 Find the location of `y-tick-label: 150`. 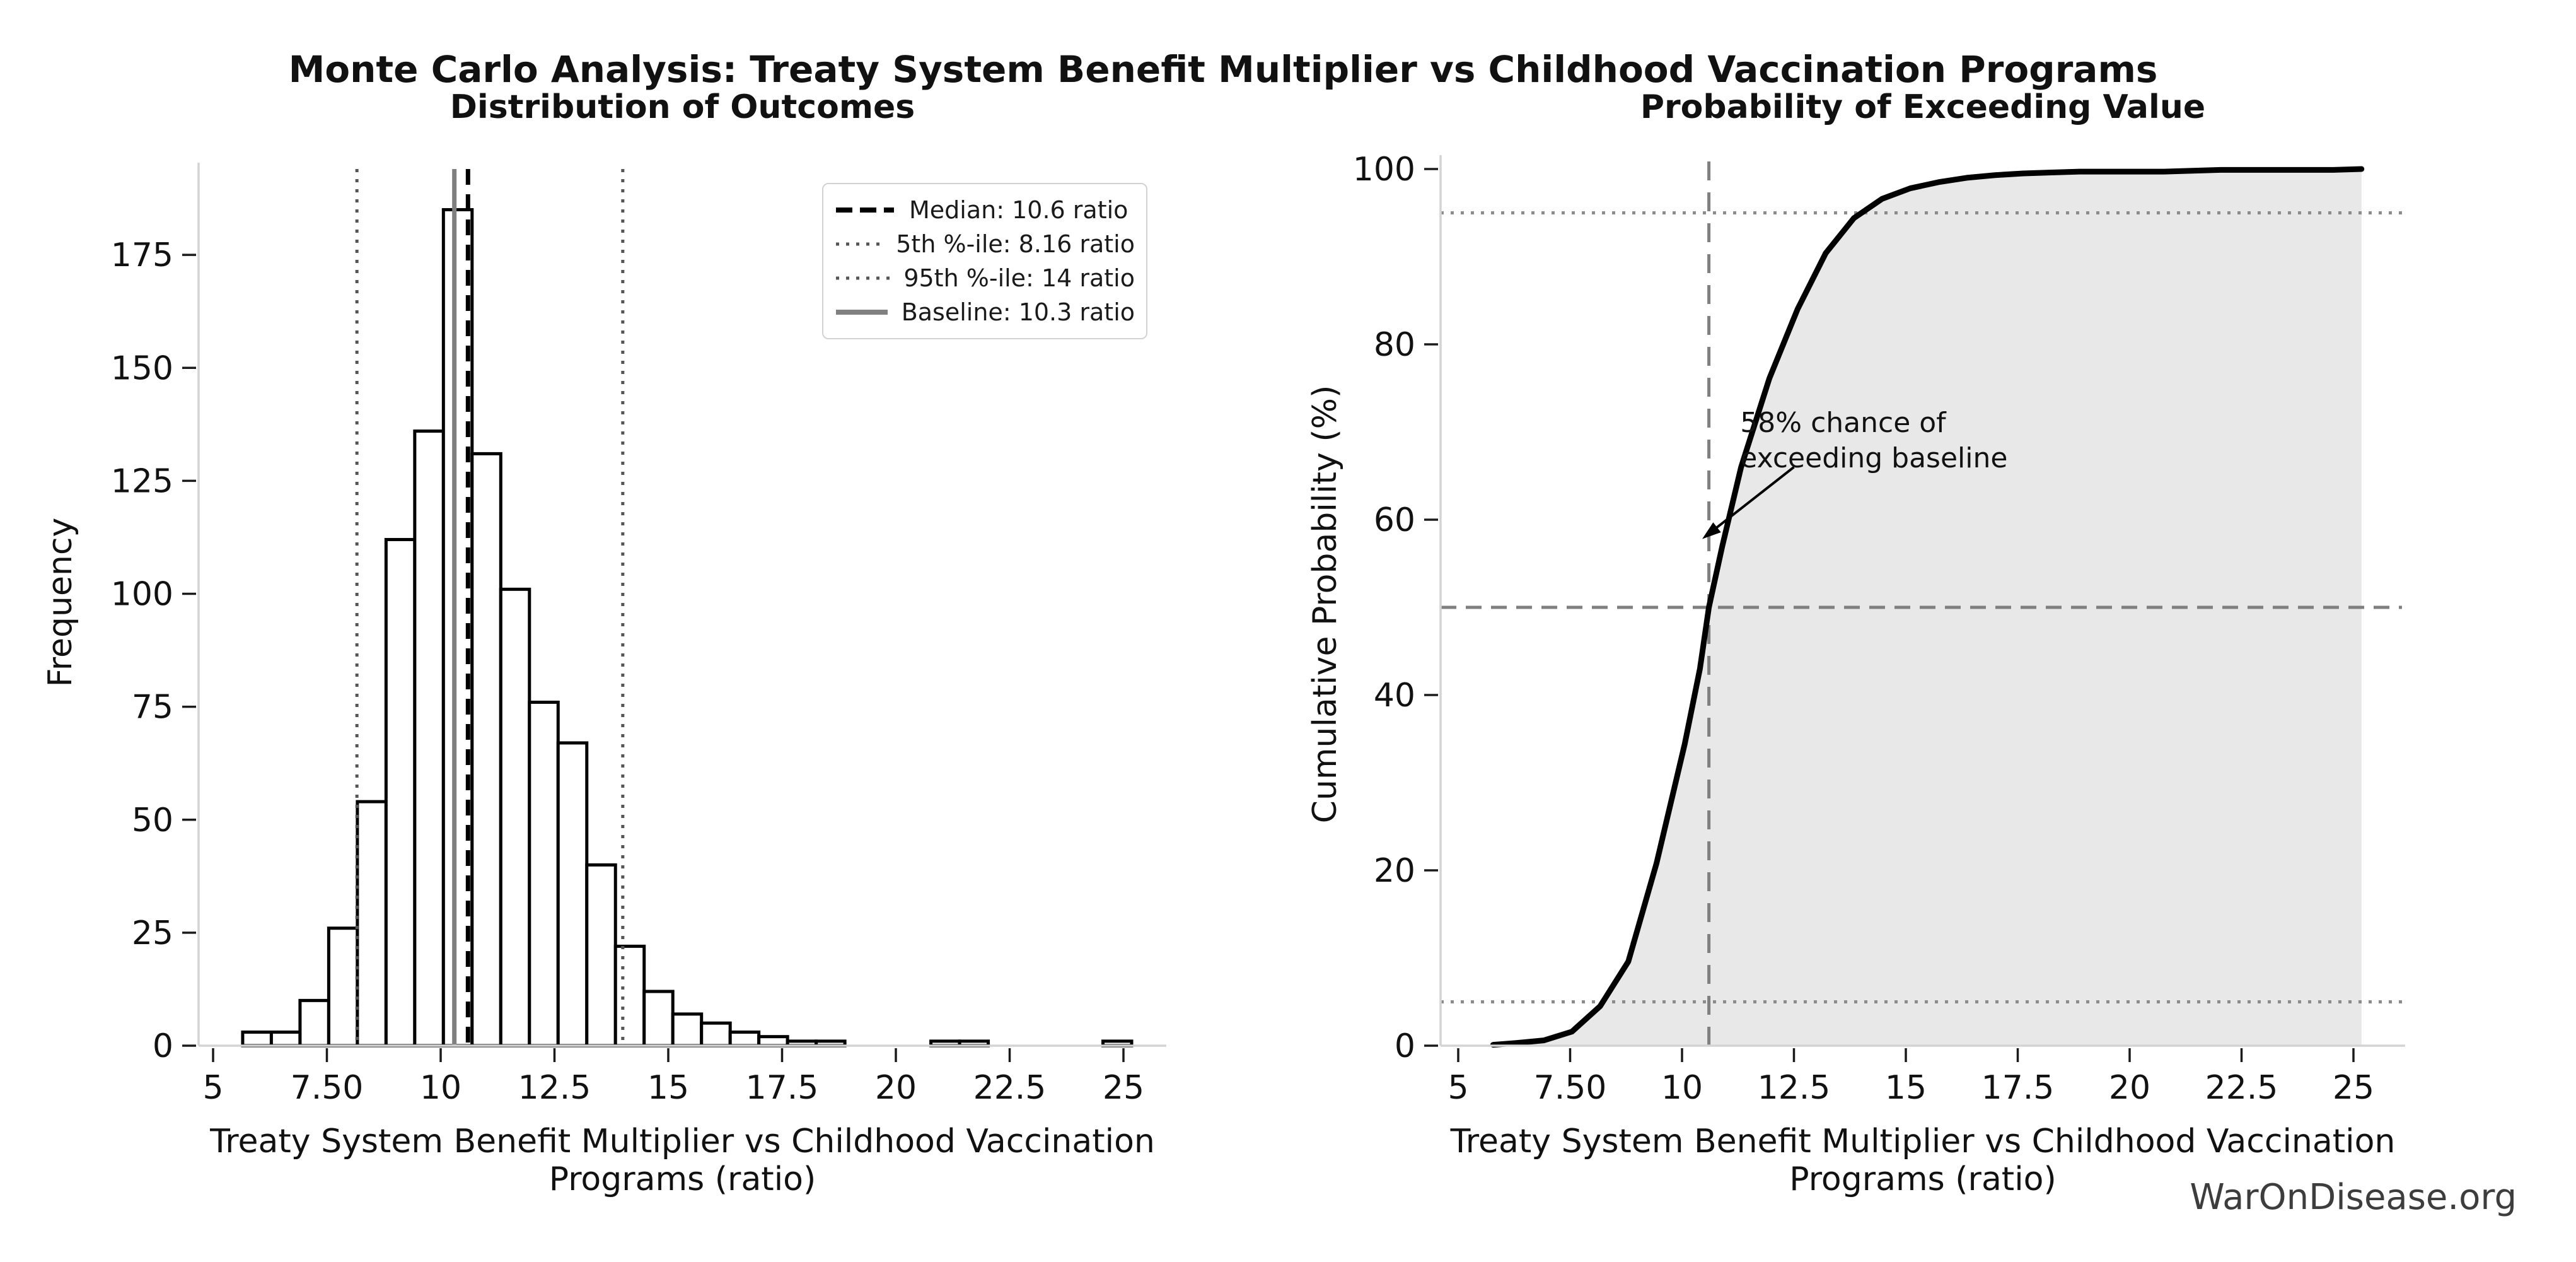

y-tick-label: 150 is located at coordinates (142, 368).